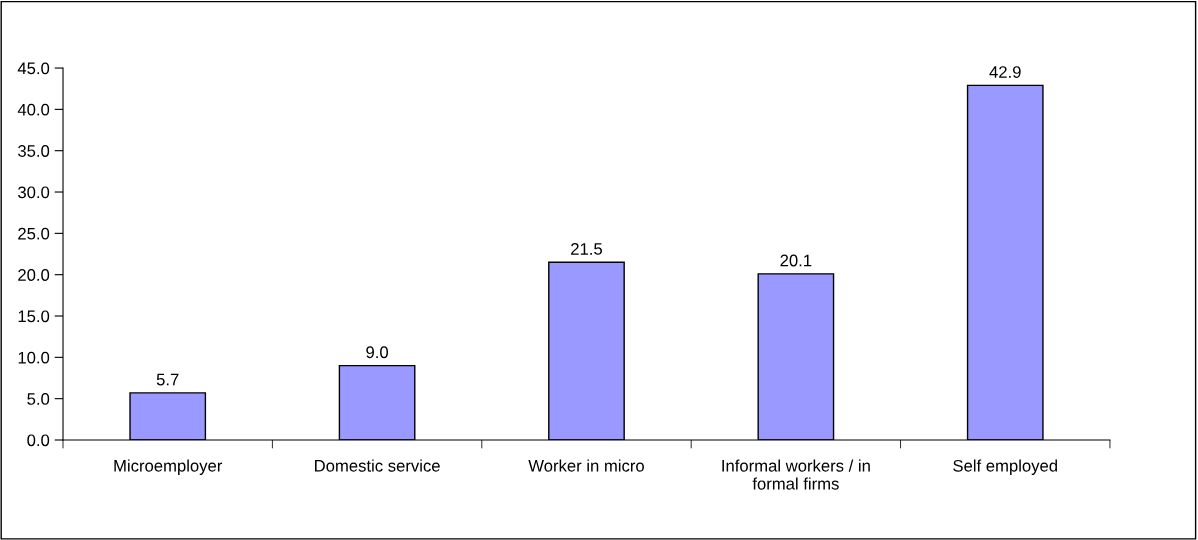  What do you see at coordinates (796, 474) in the screenshot?
I see `x-tick-label: Informal workers / in formal firms` at bounding box center [796, 474].